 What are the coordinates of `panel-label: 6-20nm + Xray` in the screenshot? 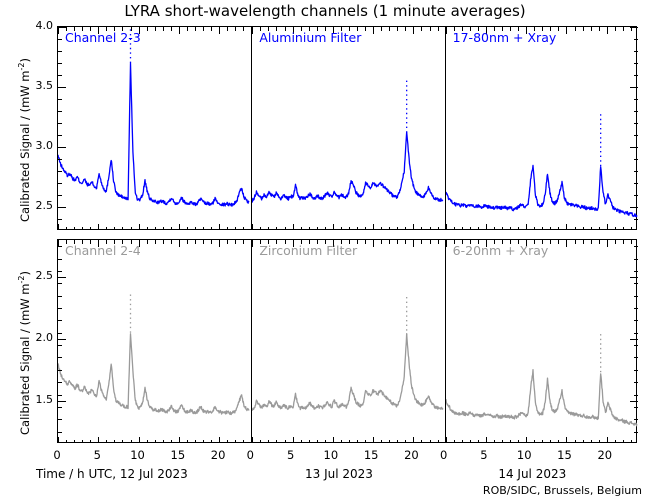 It's located at (500, 250).